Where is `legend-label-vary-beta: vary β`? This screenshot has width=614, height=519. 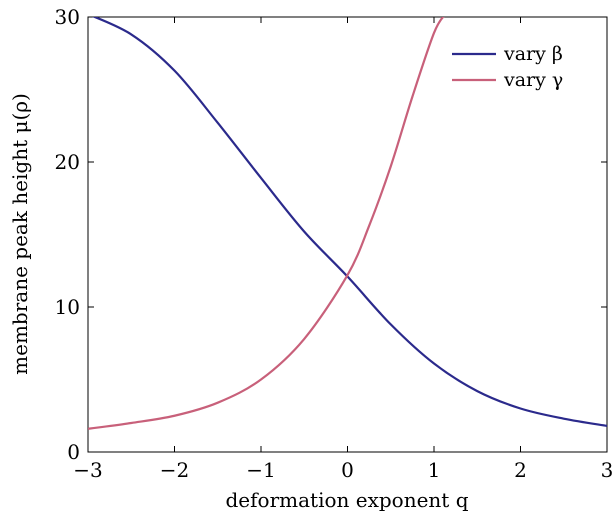 legend-label-vary-beta: vary β is located at coordinates (533, 54).